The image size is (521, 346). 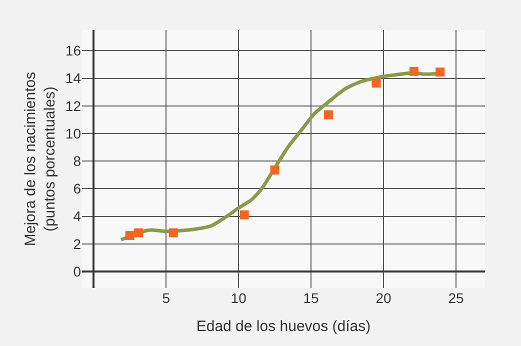 What do you see at coordinates (311, 298) in the screenshot?
I see `x-tick-label: 15` at bounding box center [311, 298].